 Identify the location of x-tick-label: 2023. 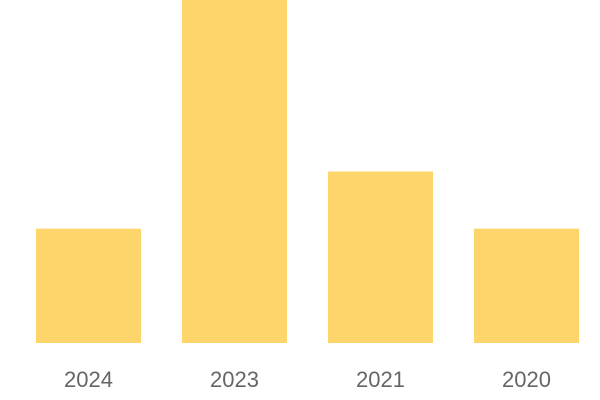
(234, 379).